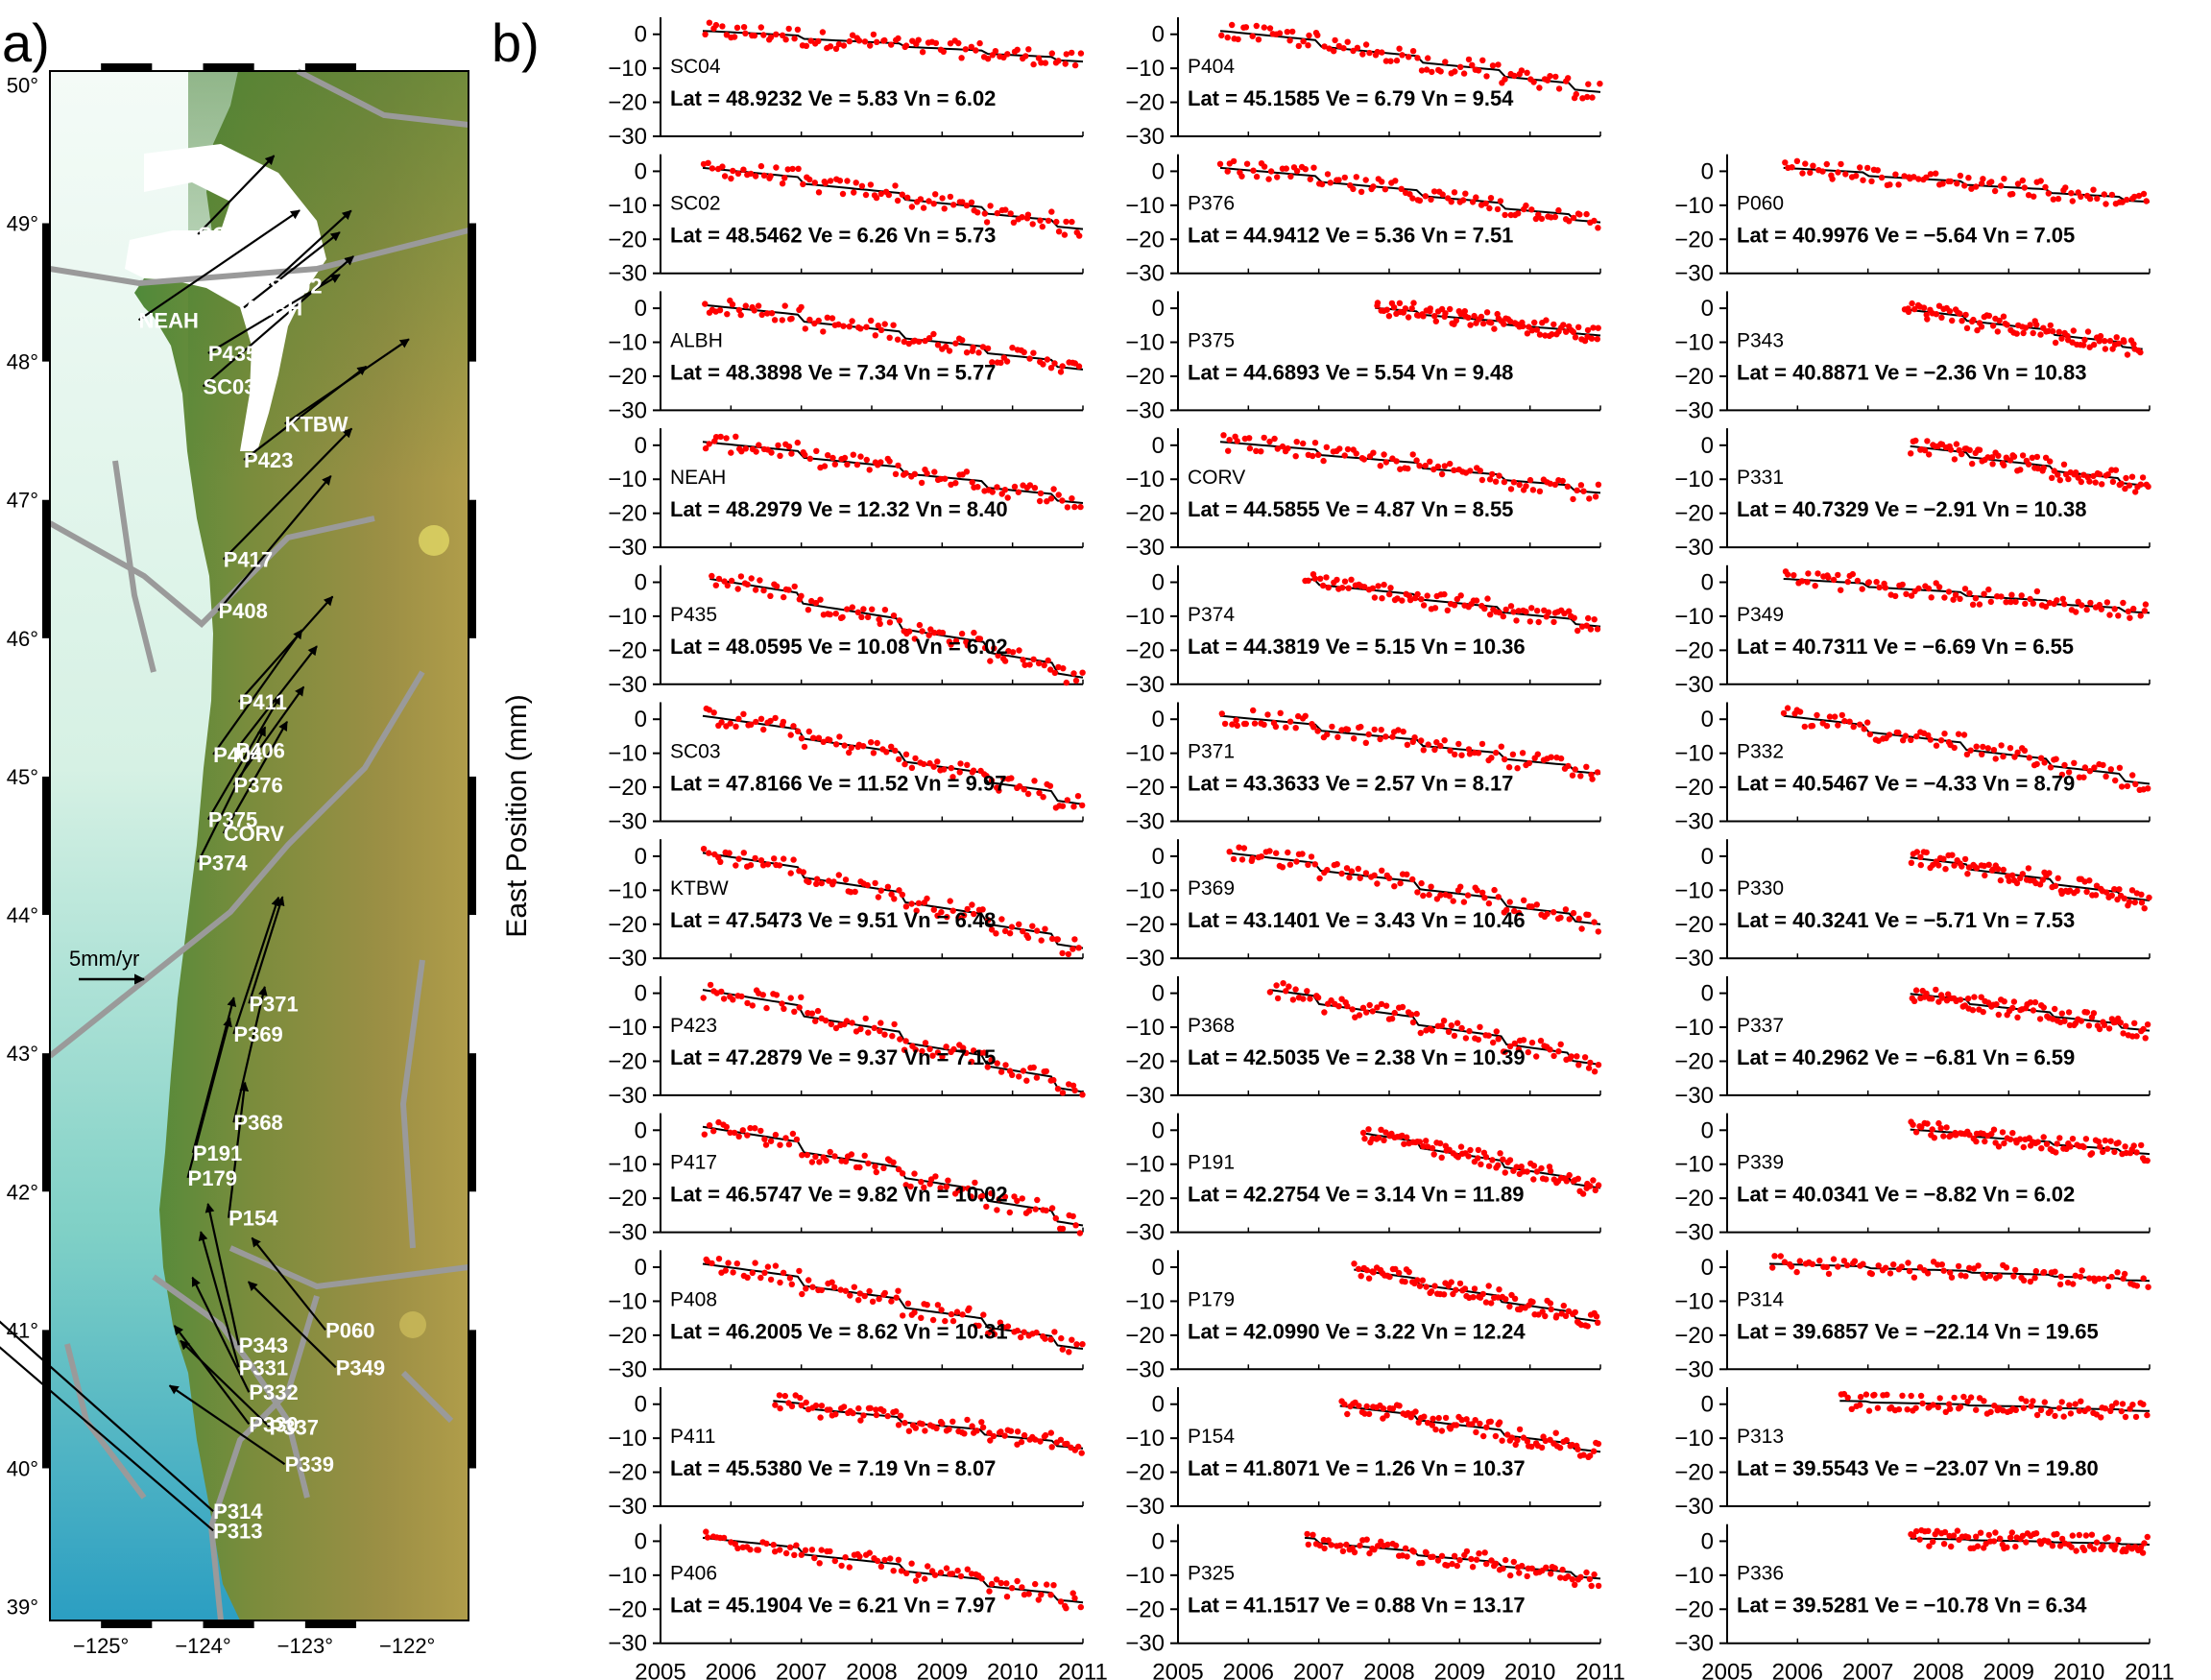 Image resolution: width=2211 pixels, height=1680 pixels. What do you see at coordinates (22, 846) in the screenshot?
I see `lat-tick-labels: 50°49°48°47°46°45°44°43°42°41°40°39°` at bounding box center [22, 846].